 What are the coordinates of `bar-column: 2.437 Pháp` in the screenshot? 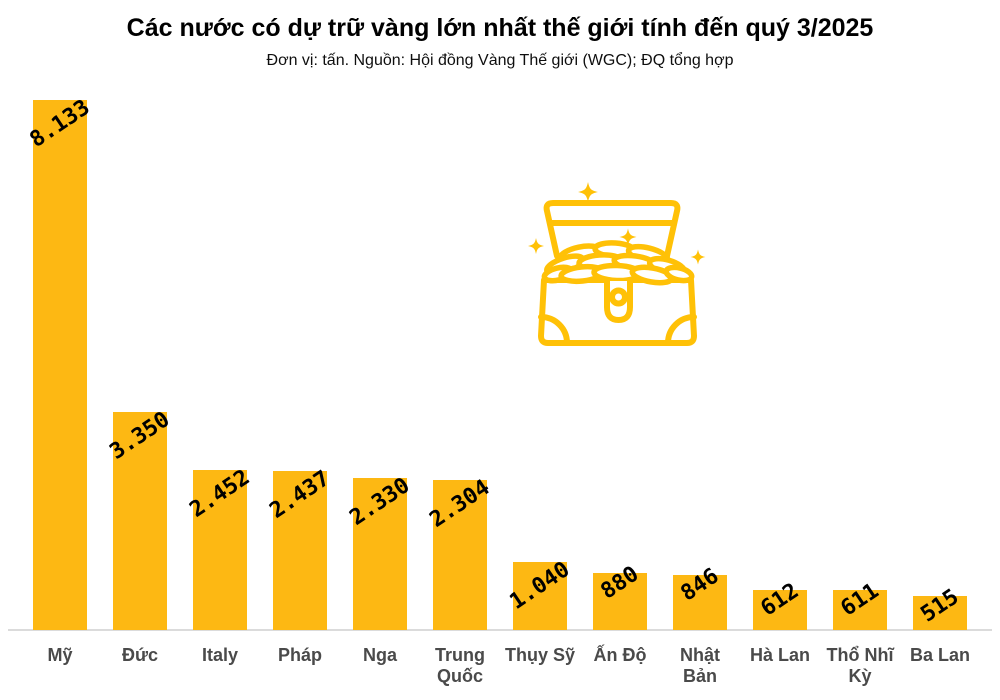 It's located at (300, 350).